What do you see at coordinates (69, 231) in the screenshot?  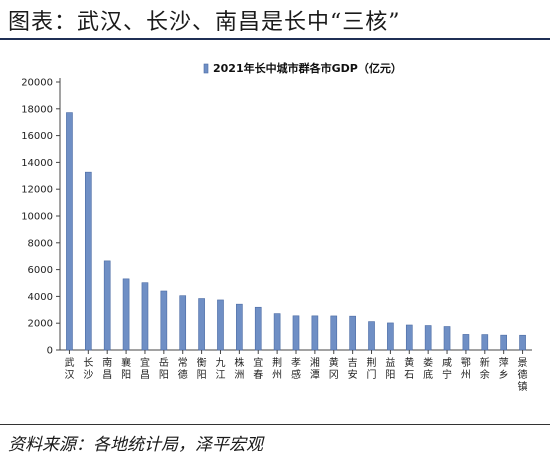 I see `bar-武汉` at bounding box center [69, 231].